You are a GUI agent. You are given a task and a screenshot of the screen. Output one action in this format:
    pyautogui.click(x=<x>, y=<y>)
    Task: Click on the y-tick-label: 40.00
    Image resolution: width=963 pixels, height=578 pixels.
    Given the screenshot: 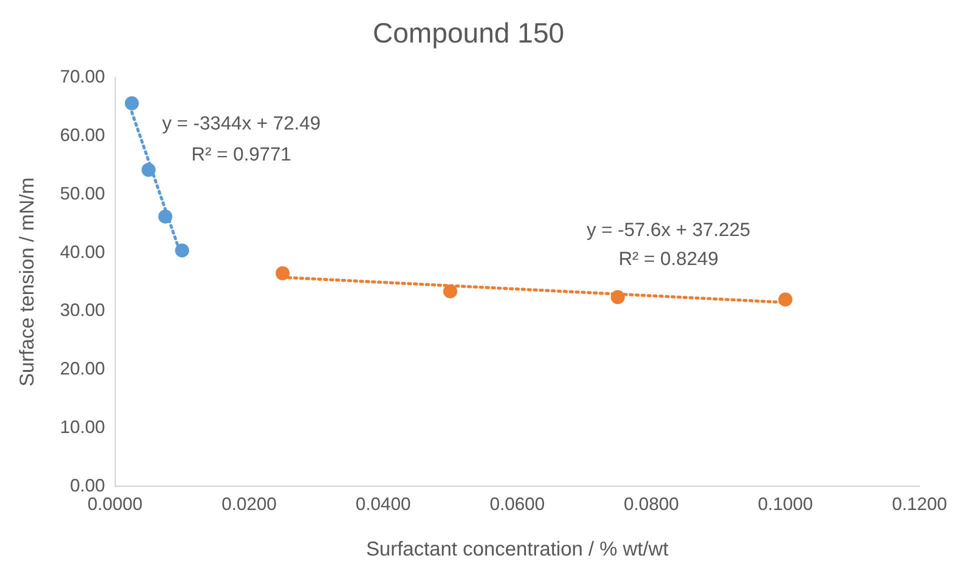 What is the action you would take?
    pyautogui.click(x=83, y=252)
    